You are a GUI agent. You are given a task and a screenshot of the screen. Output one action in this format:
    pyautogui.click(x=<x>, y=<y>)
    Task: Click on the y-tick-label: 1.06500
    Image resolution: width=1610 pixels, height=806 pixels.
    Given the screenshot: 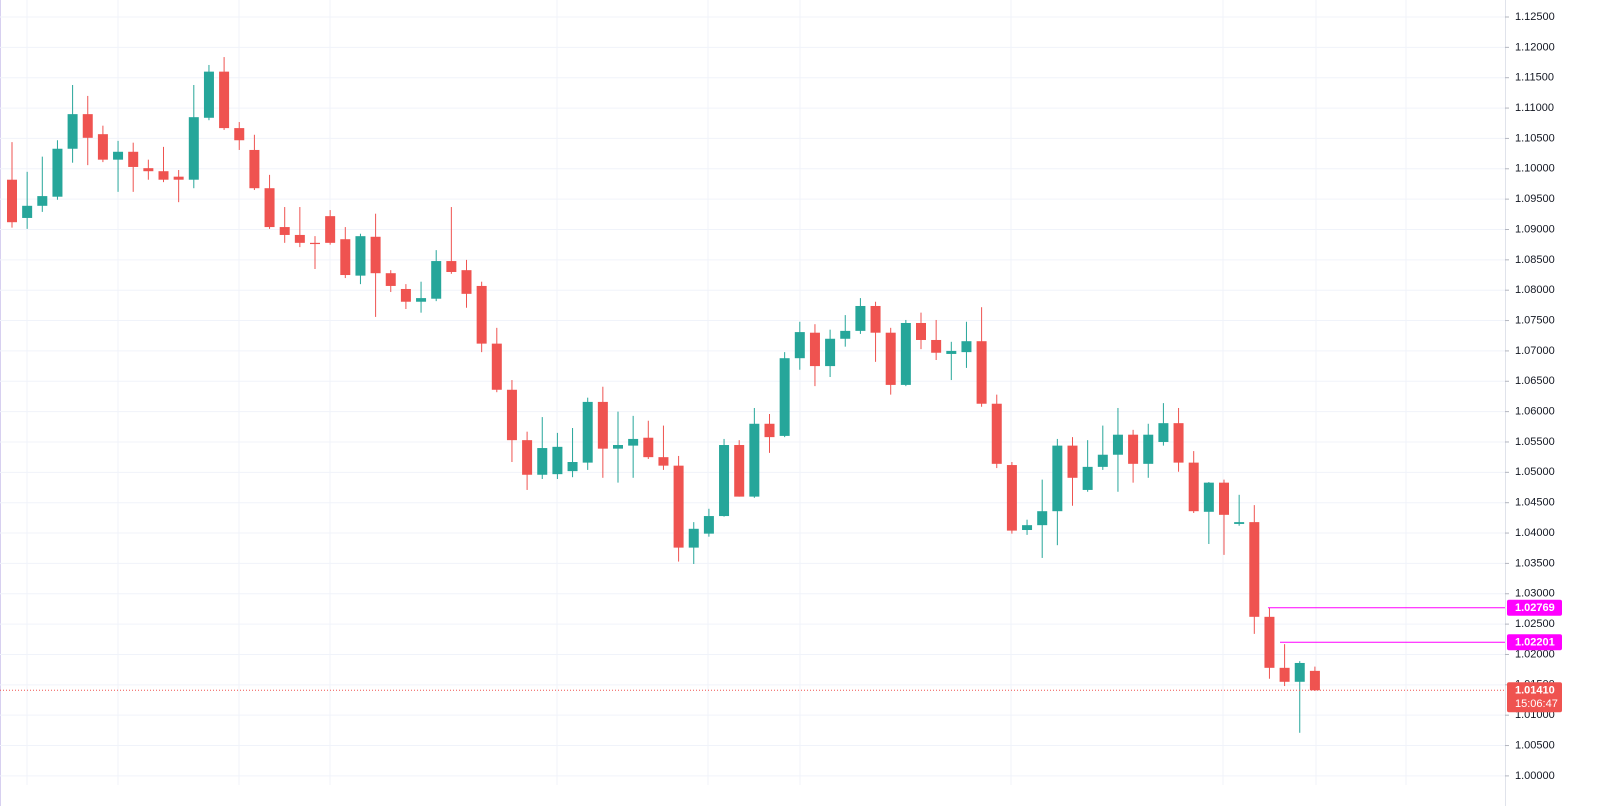 What is the action you would take?
    pyautogui.click(x=1535, y=381)
    